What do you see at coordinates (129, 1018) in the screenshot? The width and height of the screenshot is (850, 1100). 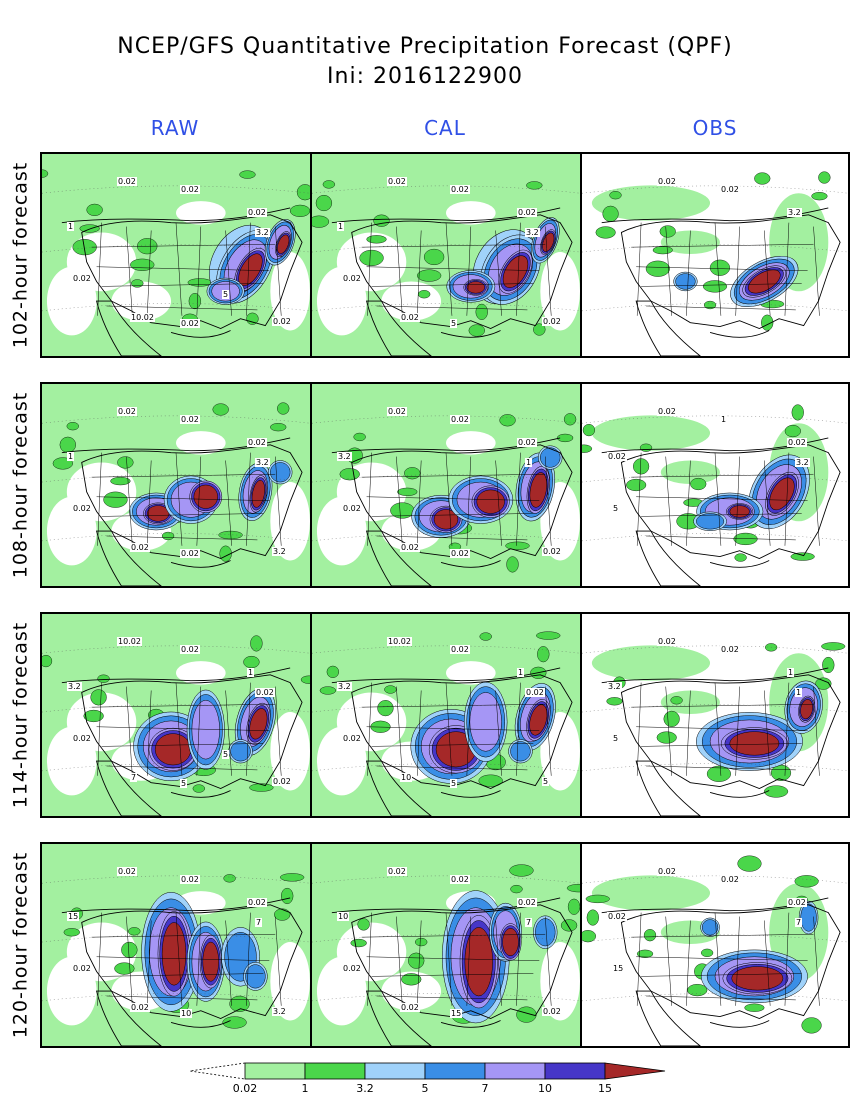 I see `mexico-outline` at bounding box center [129, 1018].